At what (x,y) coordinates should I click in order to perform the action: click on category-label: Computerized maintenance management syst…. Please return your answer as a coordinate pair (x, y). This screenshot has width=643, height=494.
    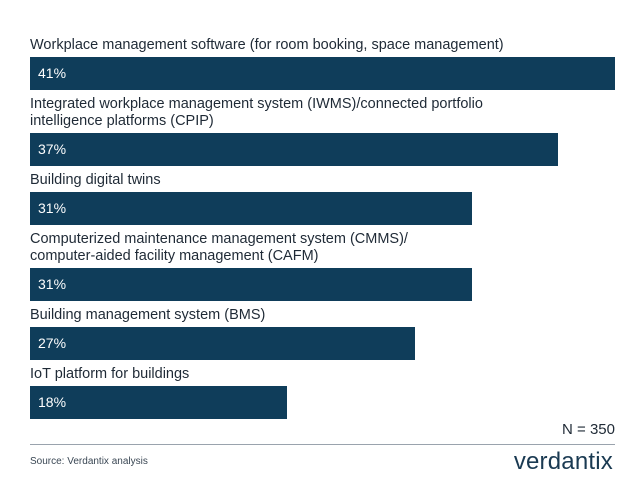
    Looking at the image, I should click on (219, 247).